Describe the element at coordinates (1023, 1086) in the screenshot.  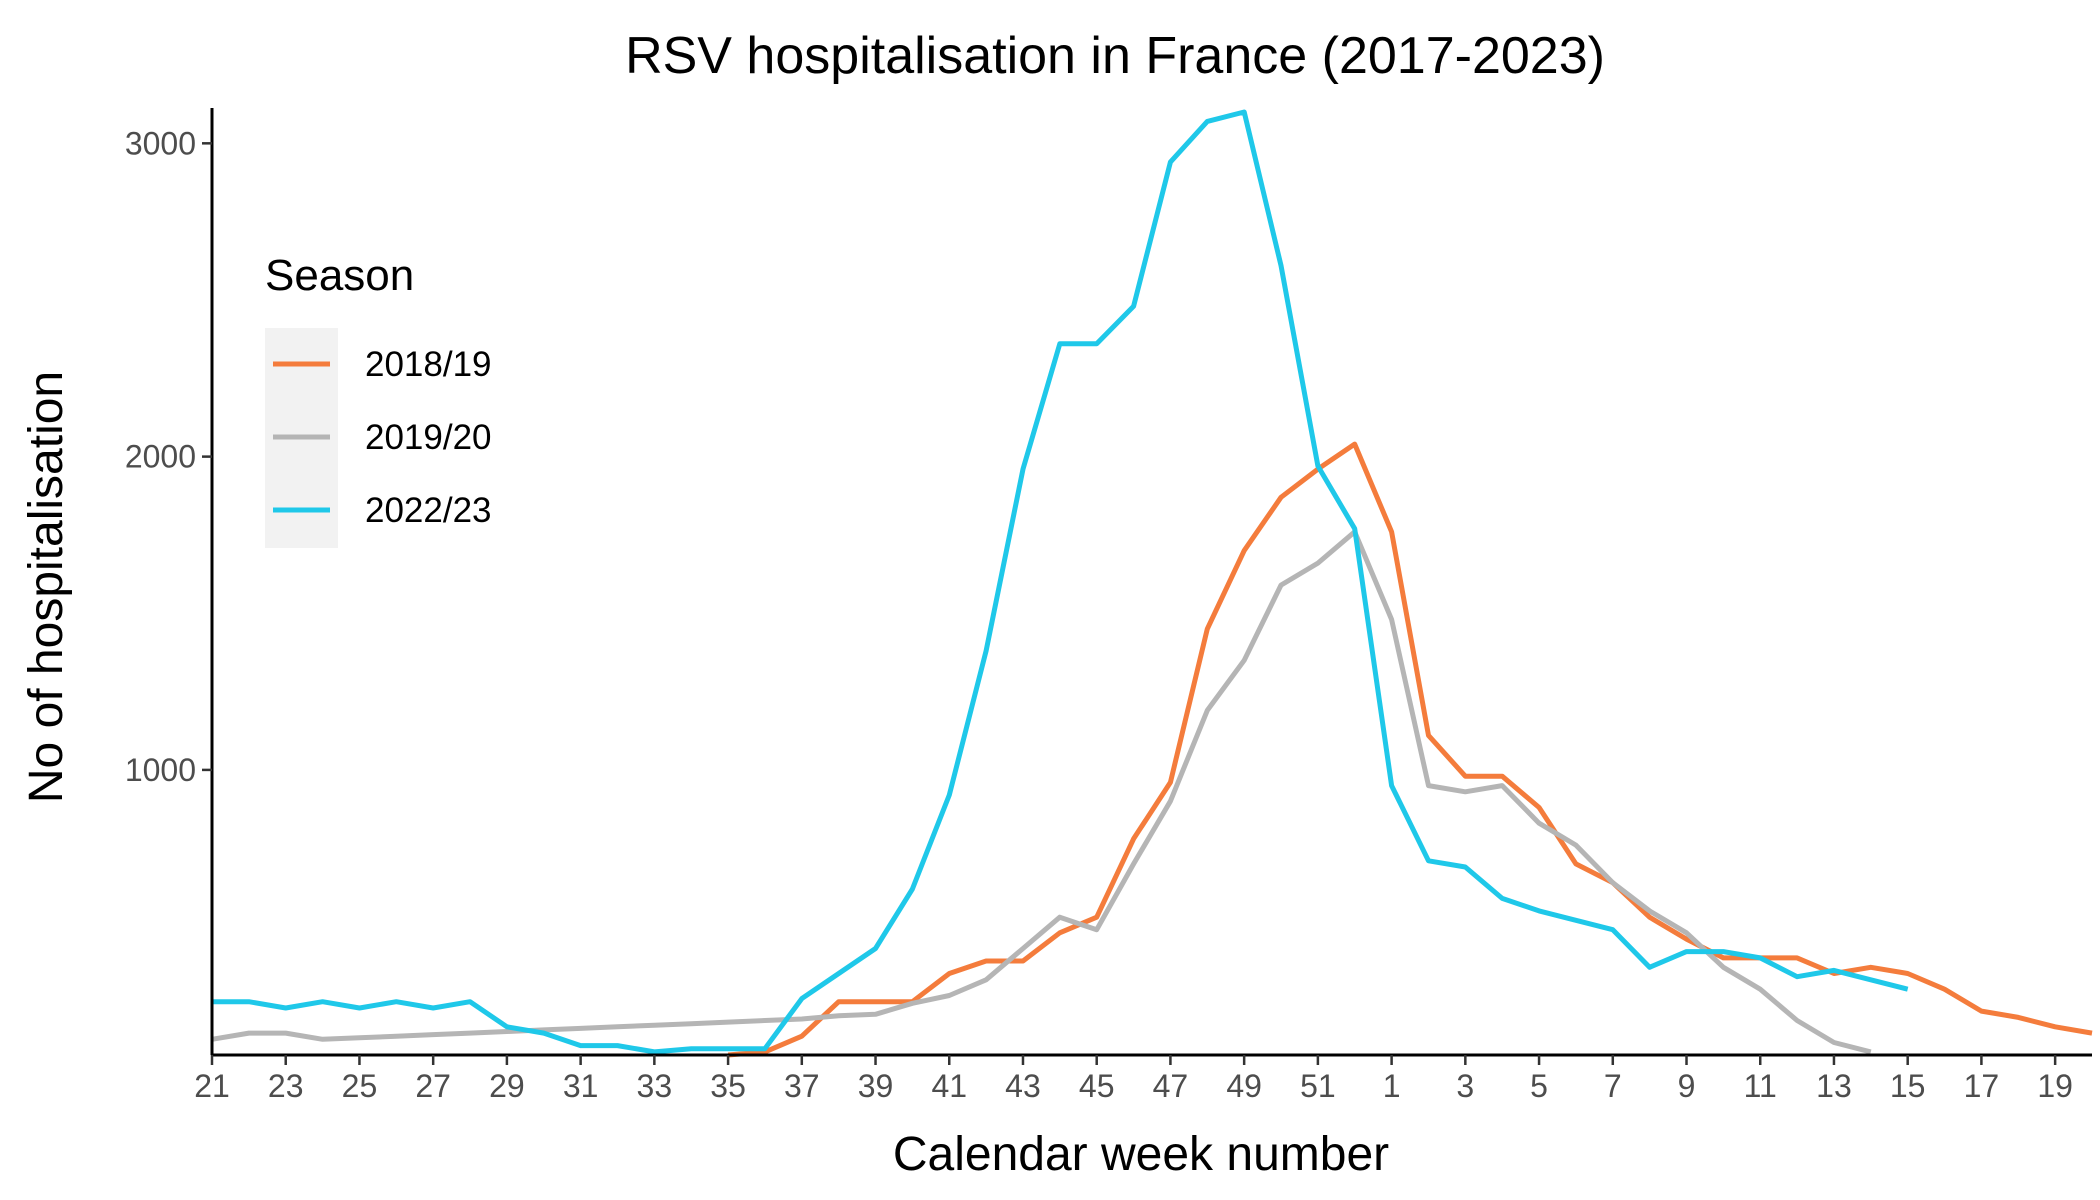
I see `x-tick-label: 43` at that location.